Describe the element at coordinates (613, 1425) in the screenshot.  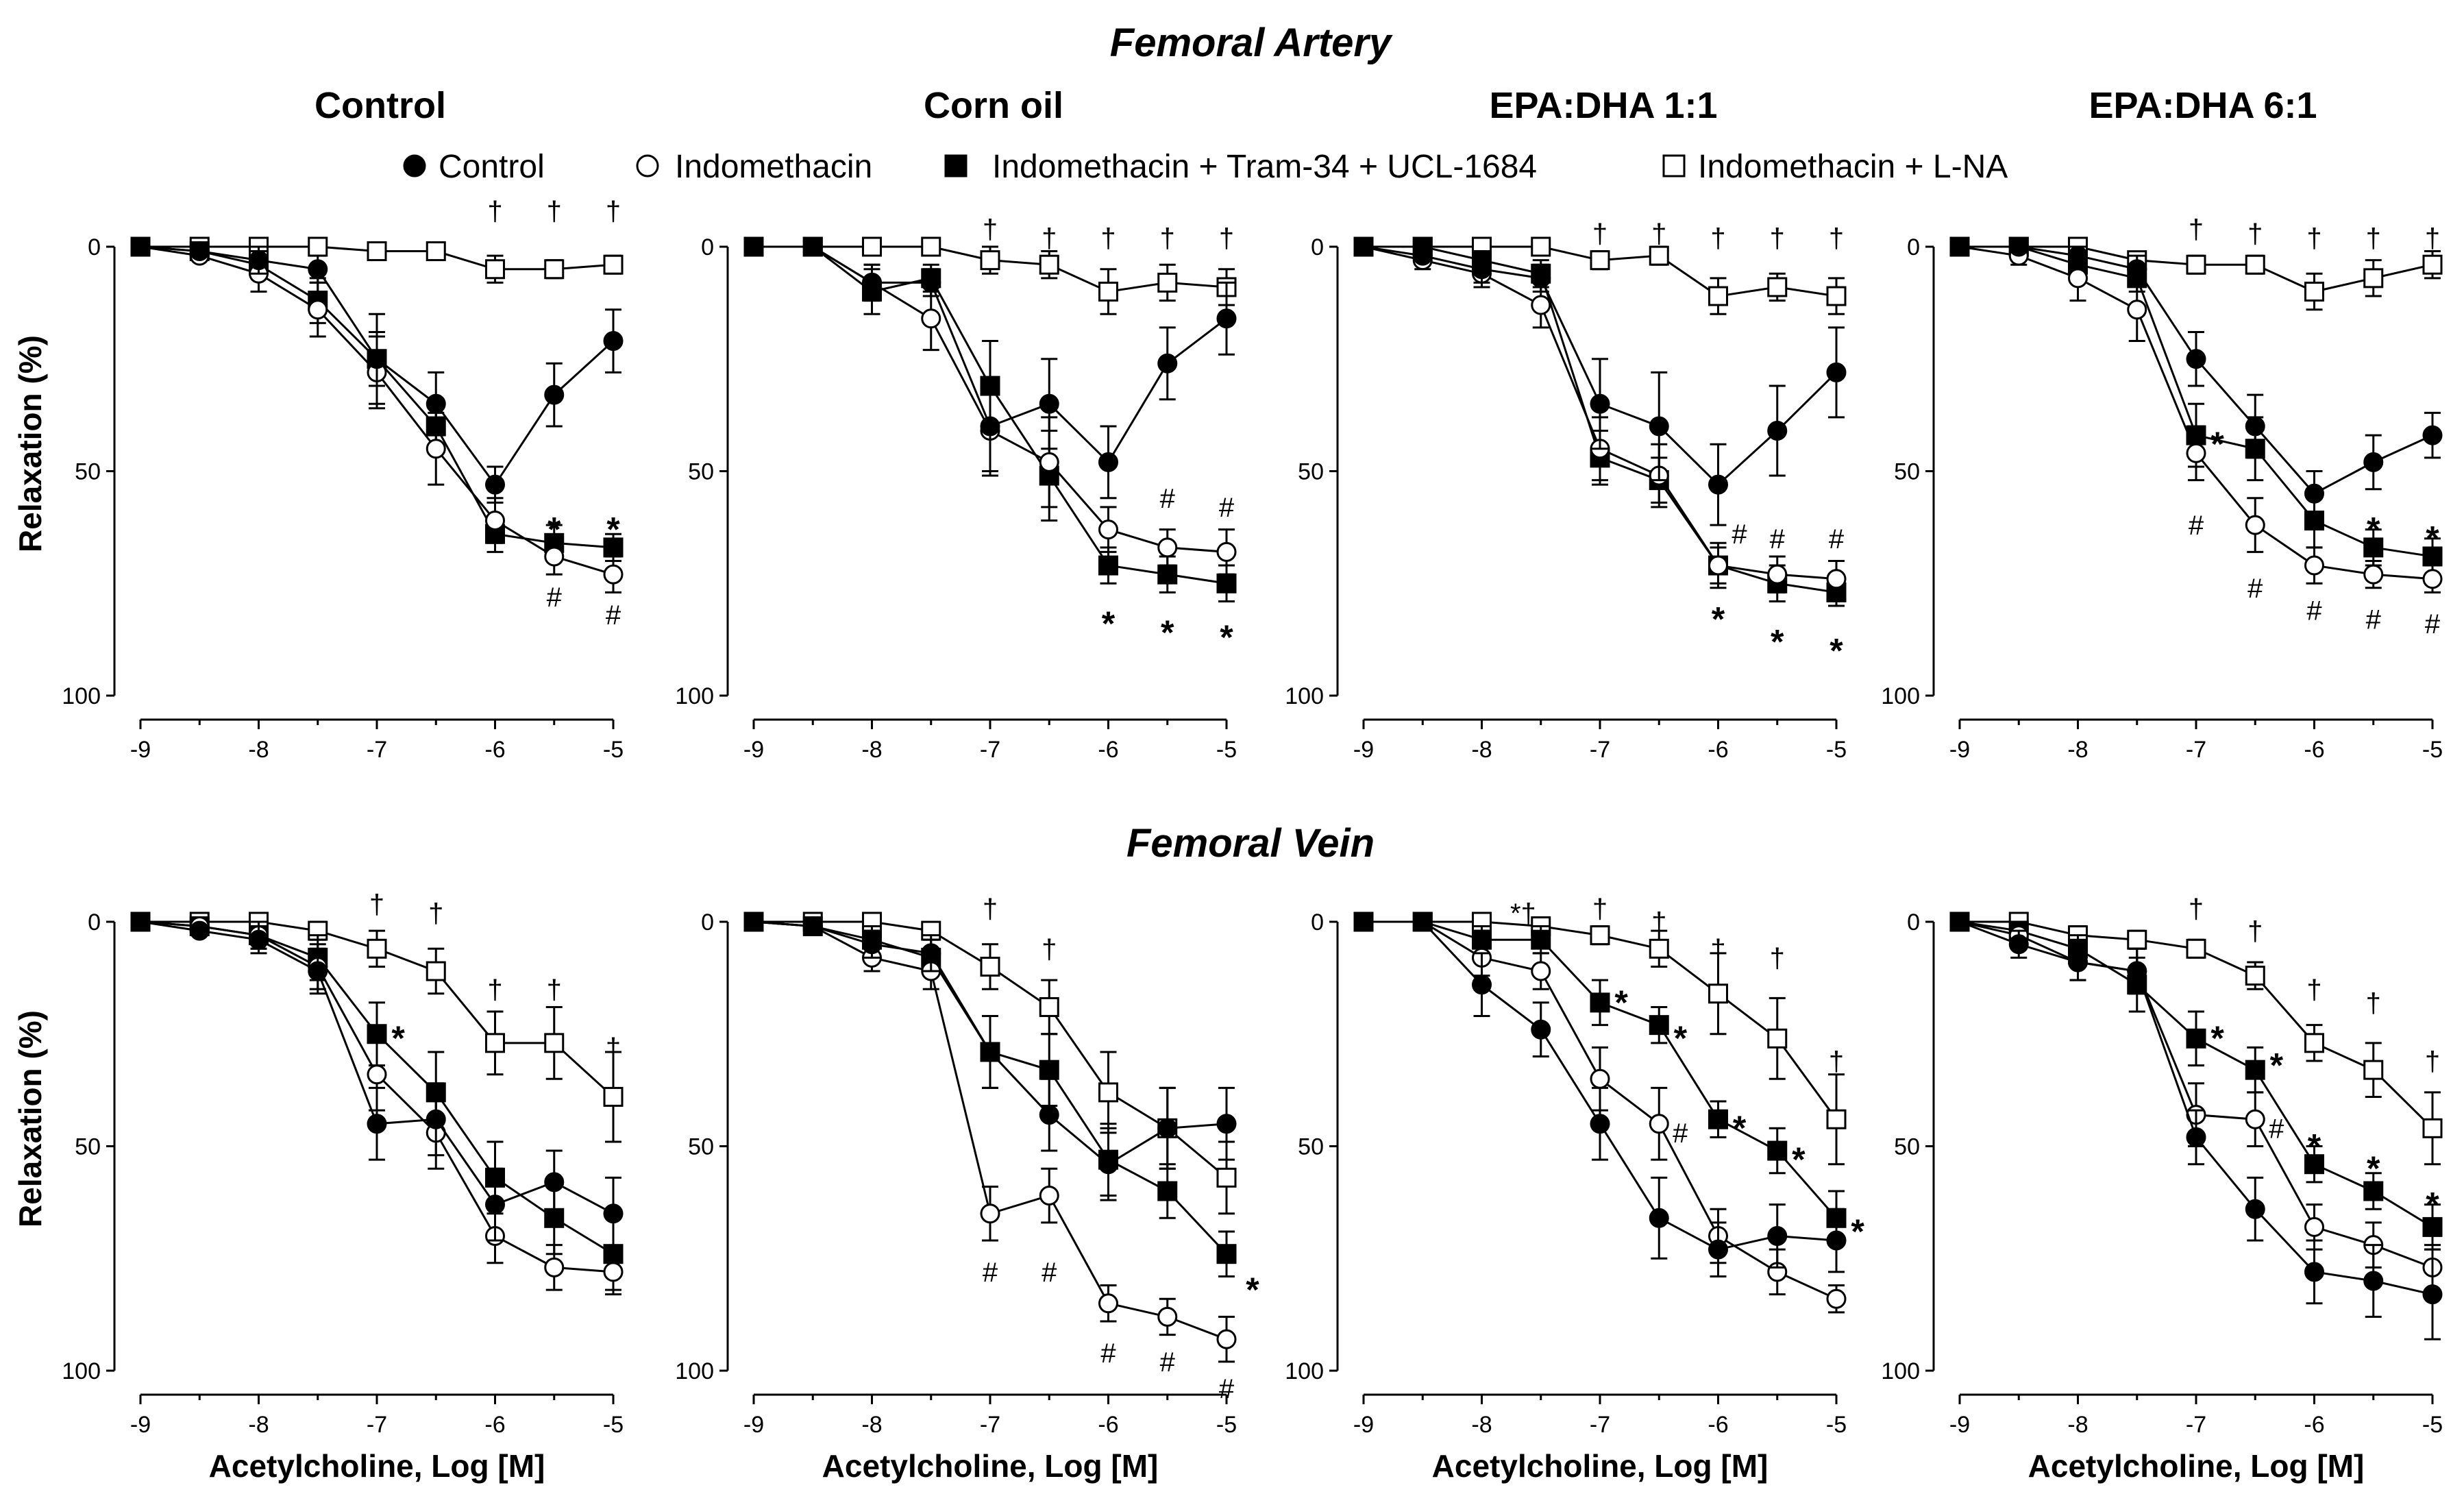
I see `x-tick-label: -5` at that location.